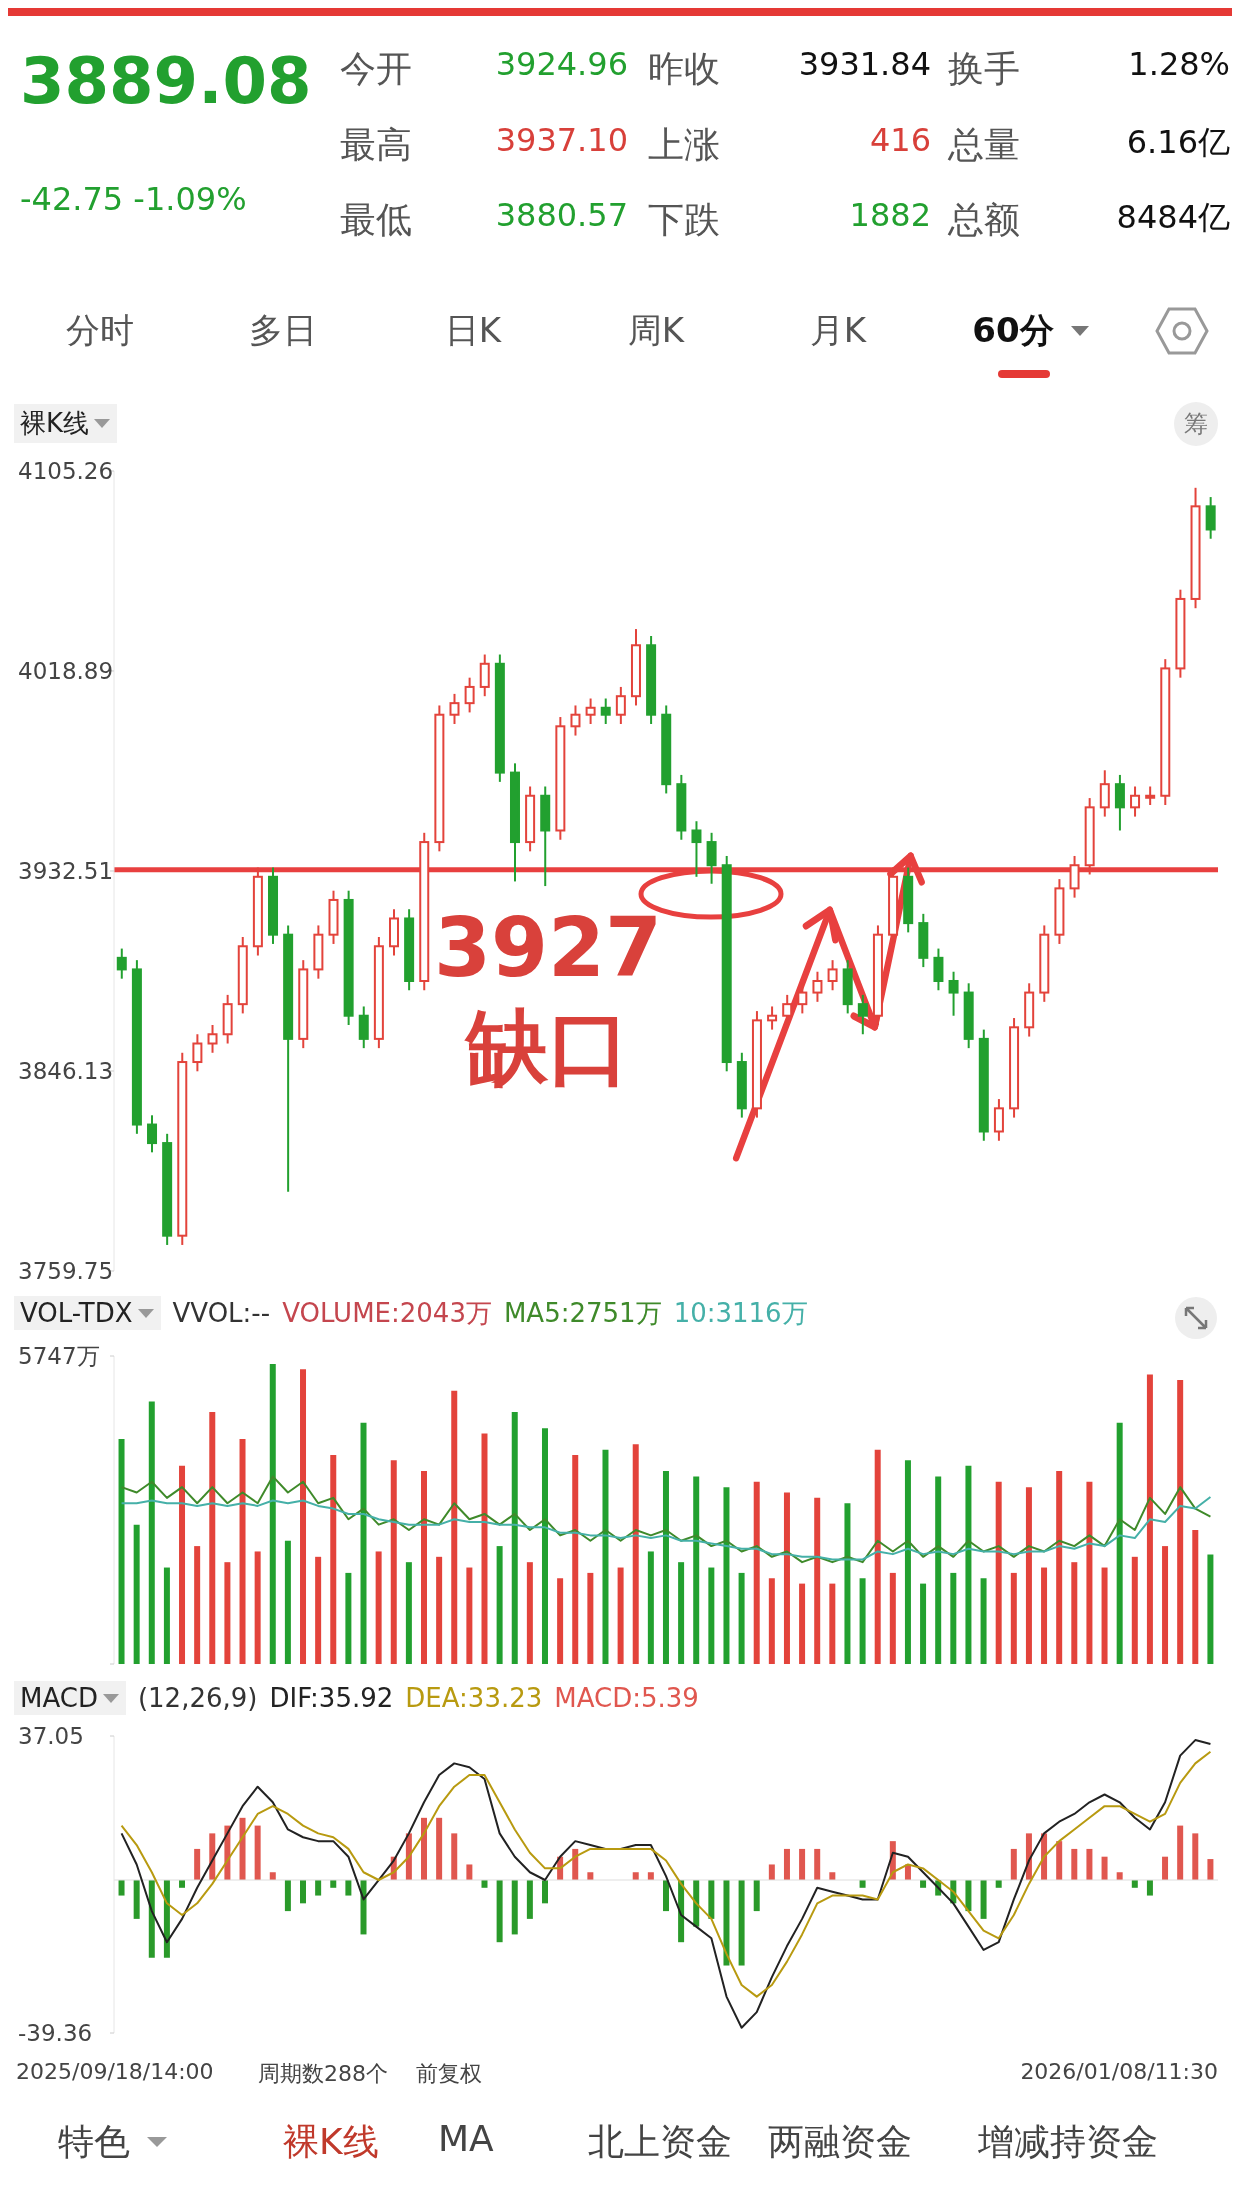 Image resolution: width=1240 pixels, height=2204 pixels. What do you see at coordinates (890, 215) in the screenshot?
I see `text: 1882` at bounding box center [890, 215].